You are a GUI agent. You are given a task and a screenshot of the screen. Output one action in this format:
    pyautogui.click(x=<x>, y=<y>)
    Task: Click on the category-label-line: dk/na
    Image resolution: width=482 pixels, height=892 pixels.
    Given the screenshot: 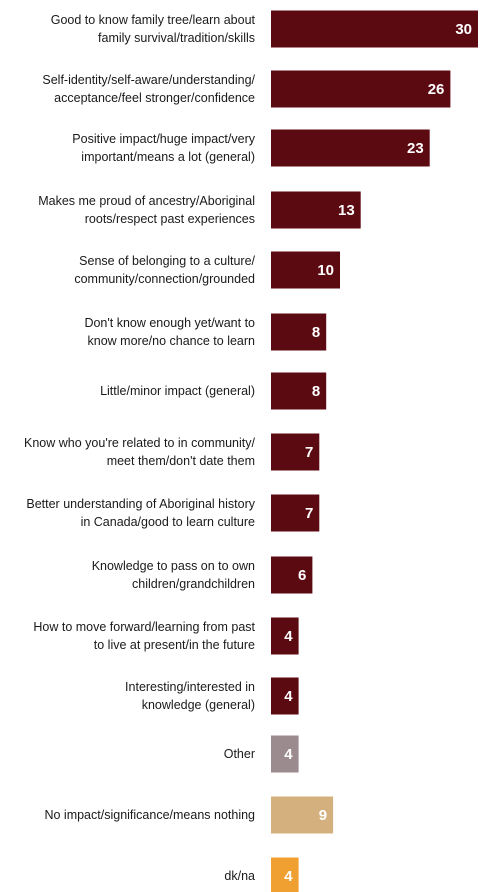 What is the action you would take?
    pyautogui.click(x=239, y=876)
    